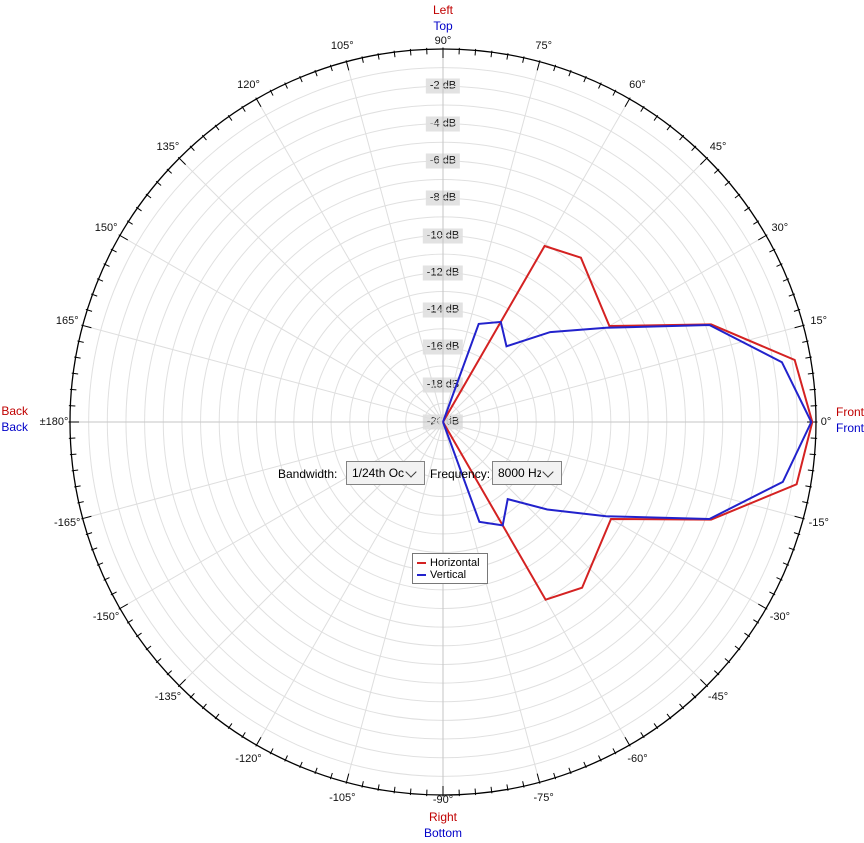 The width and height of the screenshot is (864, 843). I want to click on legend: Horizontal Vertical, so click(450, 568).